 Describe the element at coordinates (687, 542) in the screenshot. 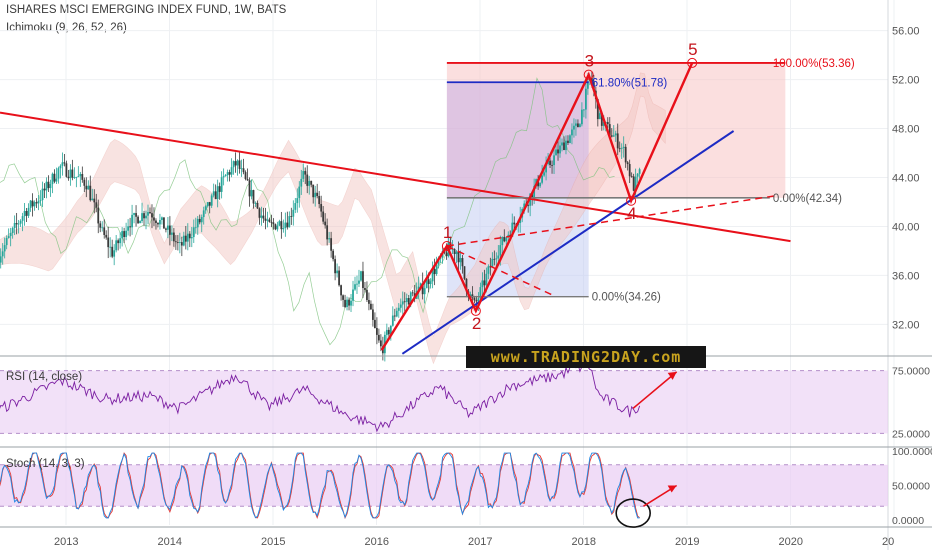

I see `time-tick-label: 2019` at that location.